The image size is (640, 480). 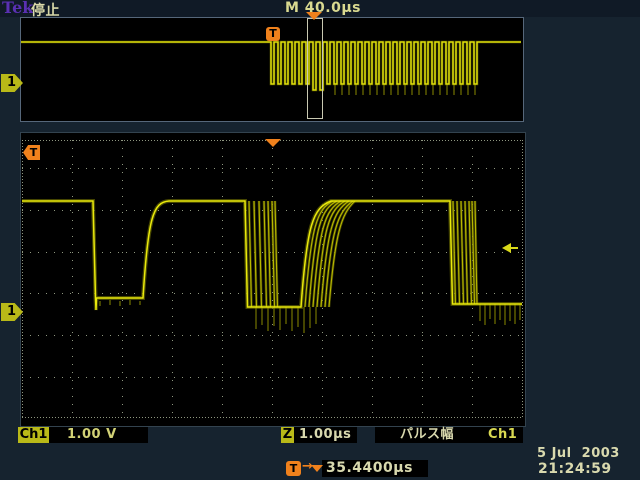 I want to click on header-bar, so click(x=320, y=8).